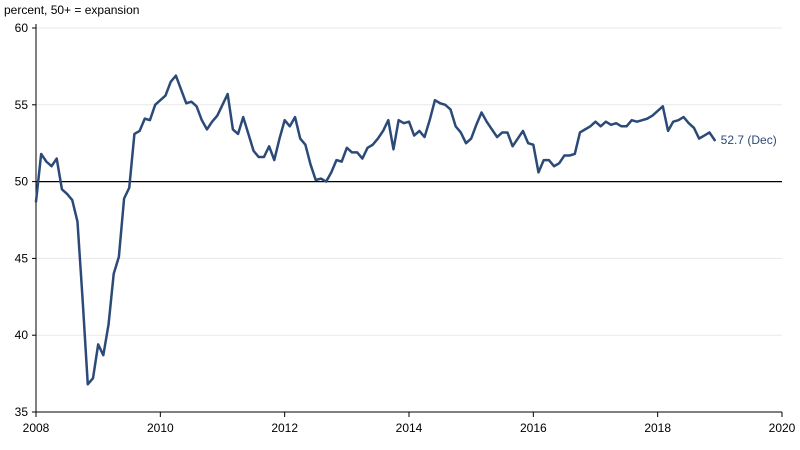 This screenshot has width=800, height=450. What do you see at coordinates (22, 105) in the screenshot?
I see `y-tick-label: 55` at bounding box center [22, 105].